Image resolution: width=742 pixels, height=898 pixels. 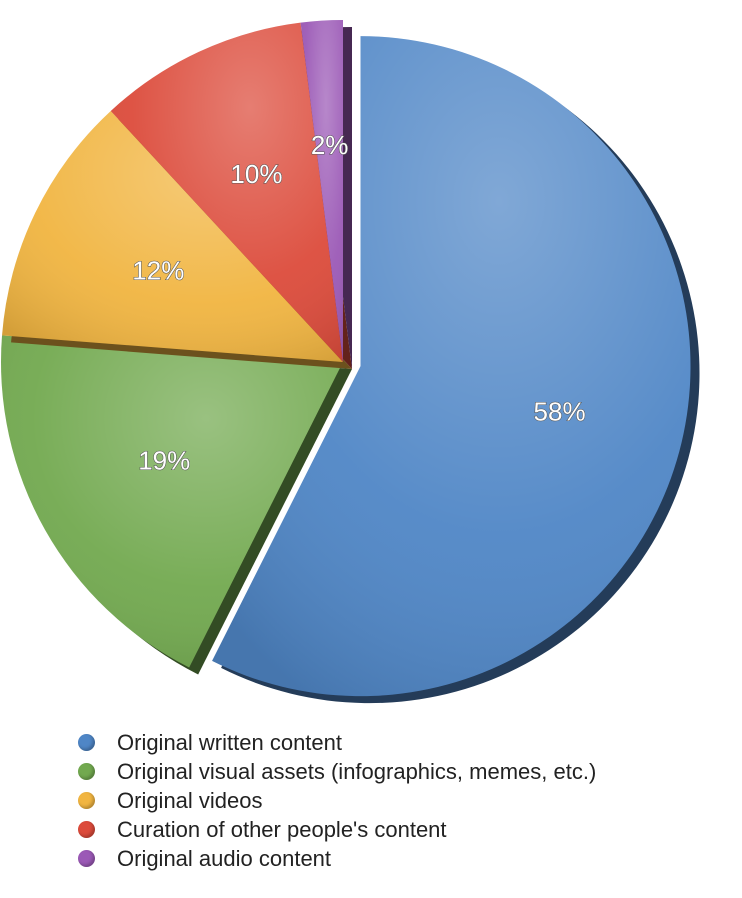 I want to click on legend-item: Original written content, so click(x=337, y=742).